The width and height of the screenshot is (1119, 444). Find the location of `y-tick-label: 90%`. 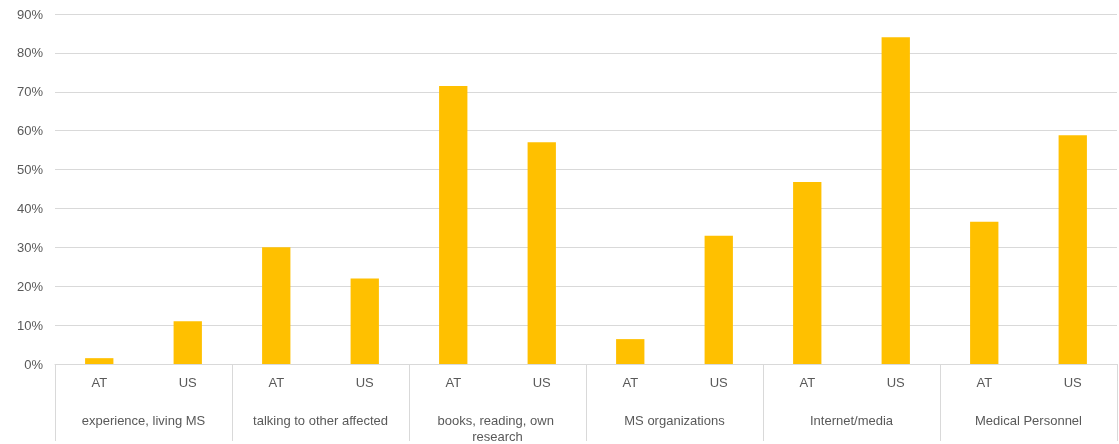

y-tick-label: 90% is located at coordinates (30, 14).